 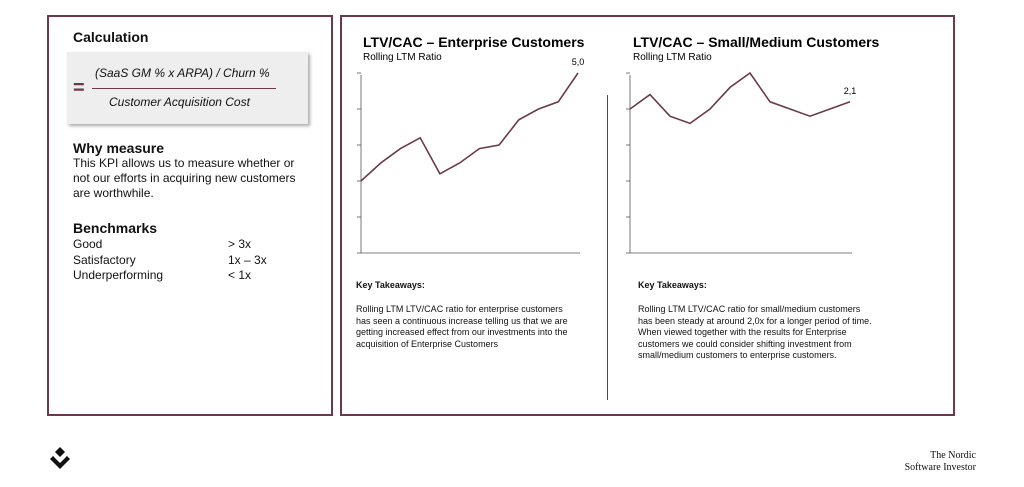 What do you see at coordinates (953, 455) in the screenshot?
I see `brand-line: The Nordic` at bounding box center [953, 455].